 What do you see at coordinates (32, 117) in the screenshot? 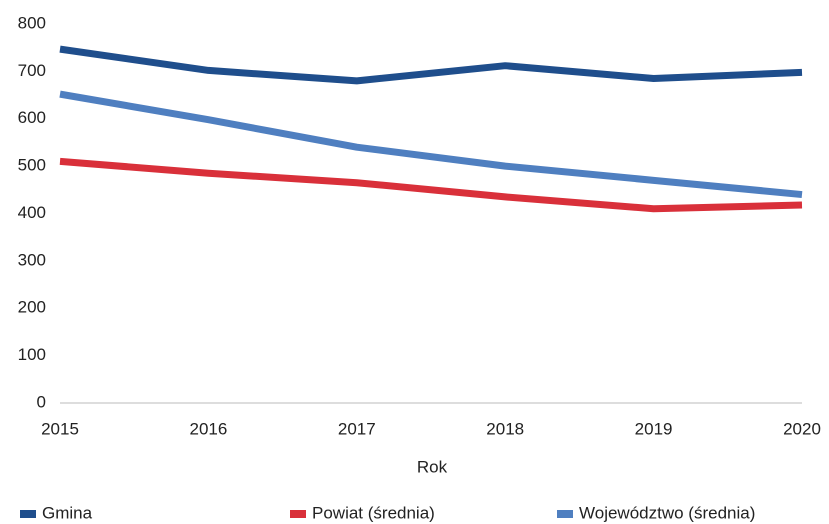
I see `y-tick-label: 600` at bounding box center [32, 117].